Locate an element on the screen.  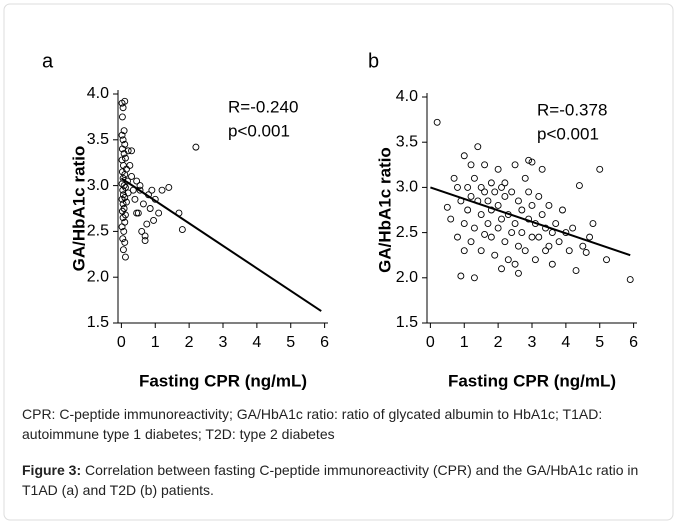
y-axis-title: GA/HbA1c ratio is located at coordinates (78, 209).